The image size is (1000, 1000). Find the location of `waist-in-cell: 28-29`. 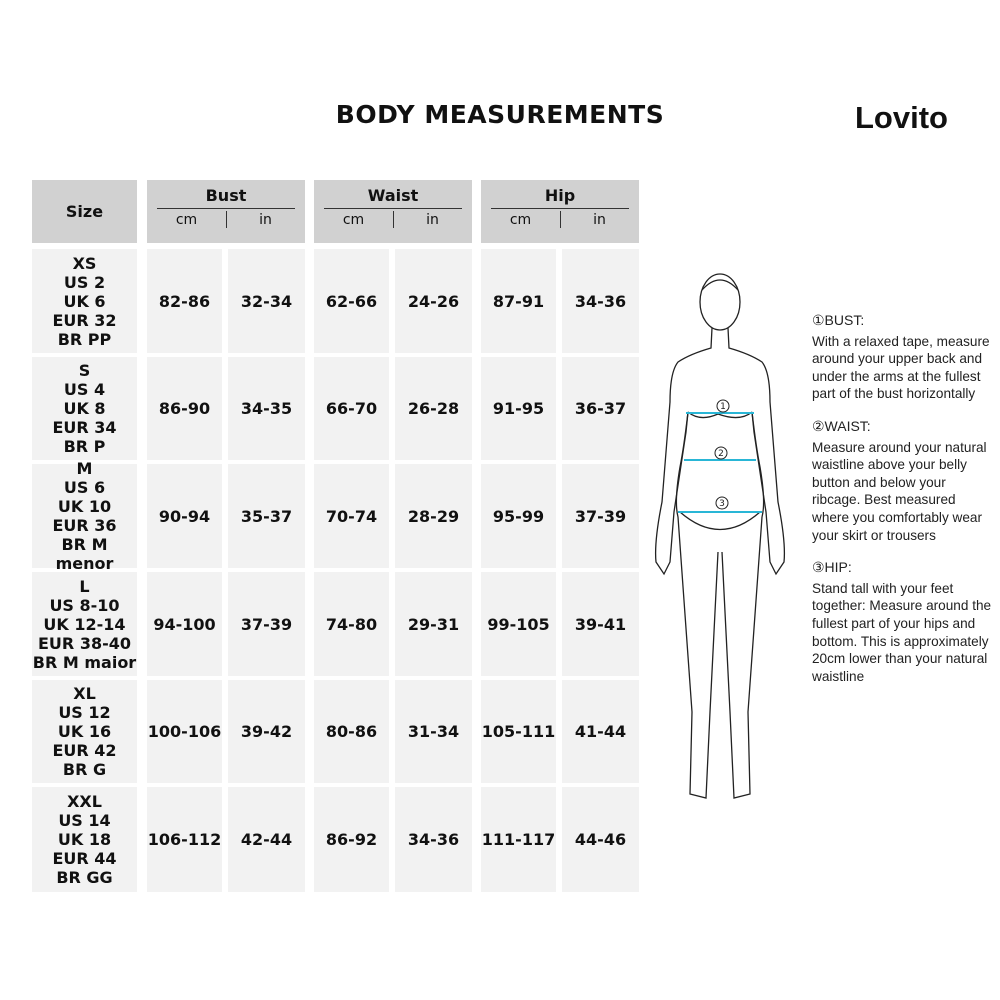

waist-in-cell: 28-29 is located at coordinates (433, 516).